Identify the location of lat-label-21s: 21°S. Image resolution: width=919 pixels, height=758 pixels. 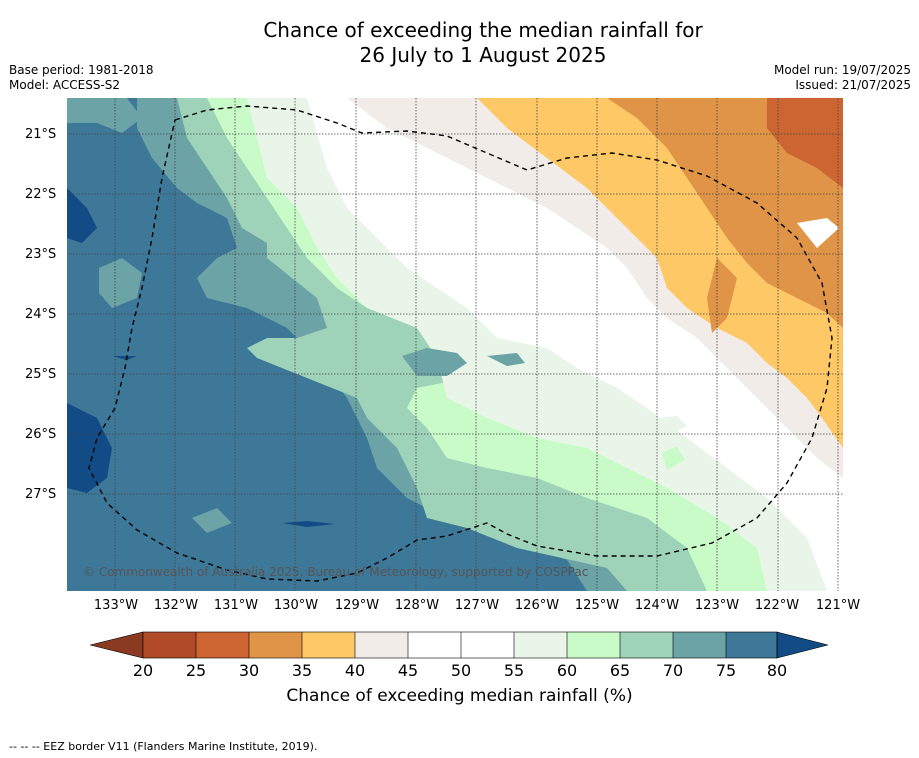
(41, 134).